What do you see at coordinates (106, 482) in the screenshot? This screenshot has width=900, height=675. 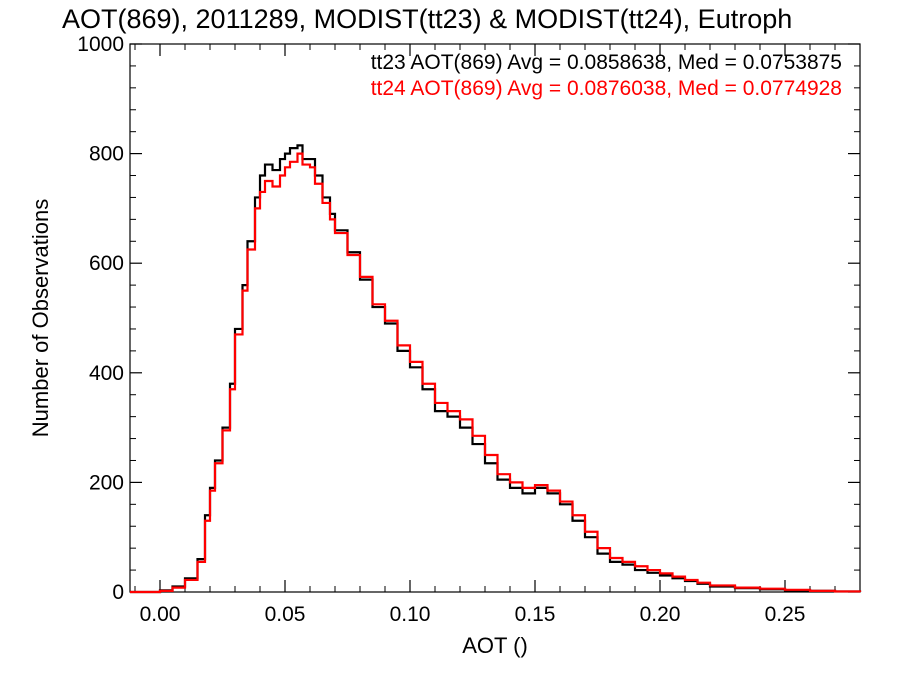 I see `y-tick-label: 200` at bounding box center [106, 482].